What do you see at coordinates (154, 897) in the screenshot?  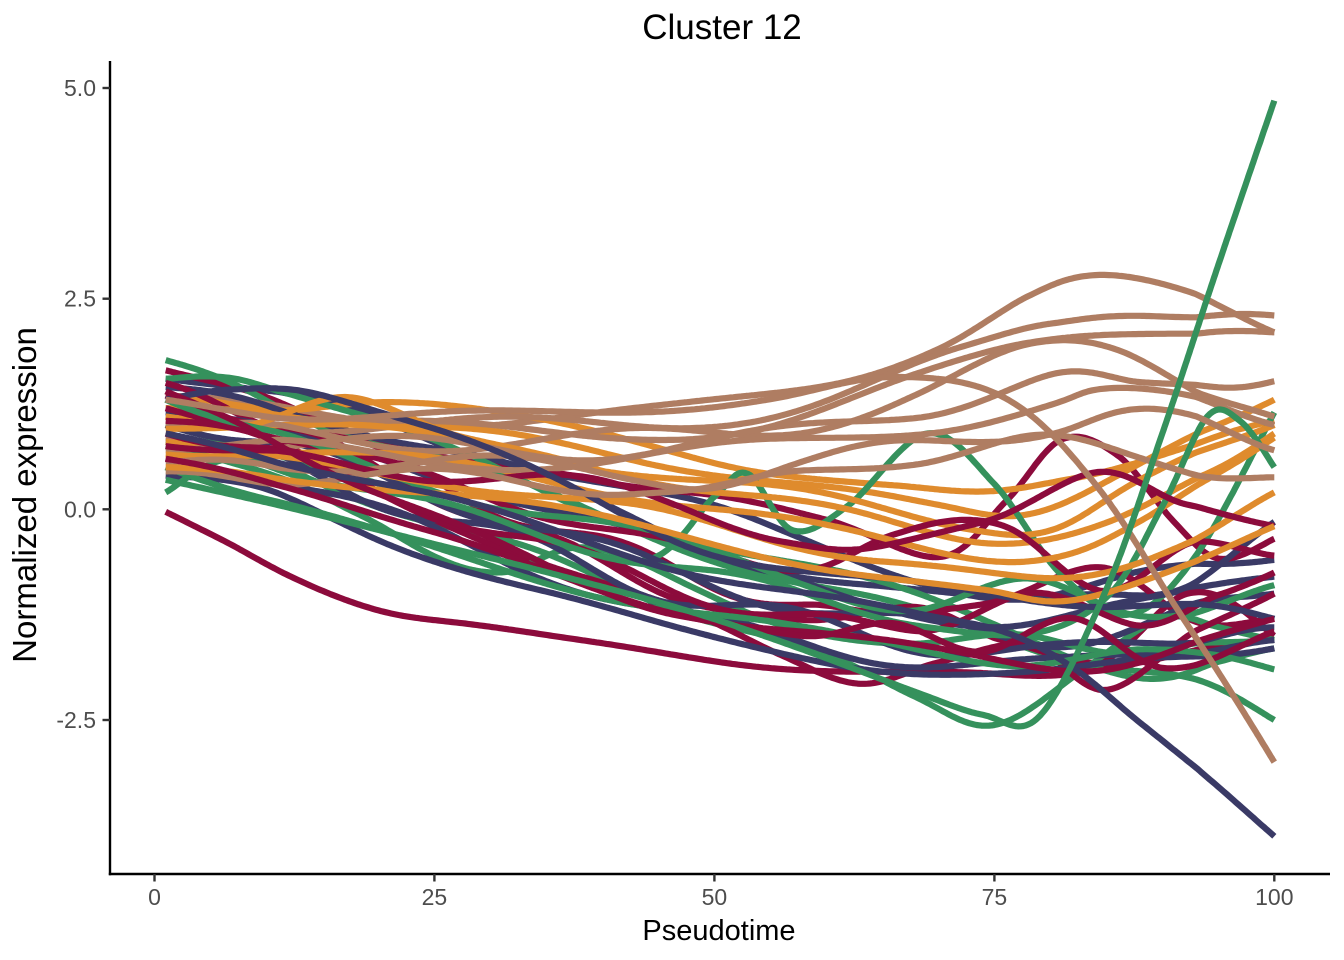 I see `svg-text: 0` at bounding box center [154, 897].